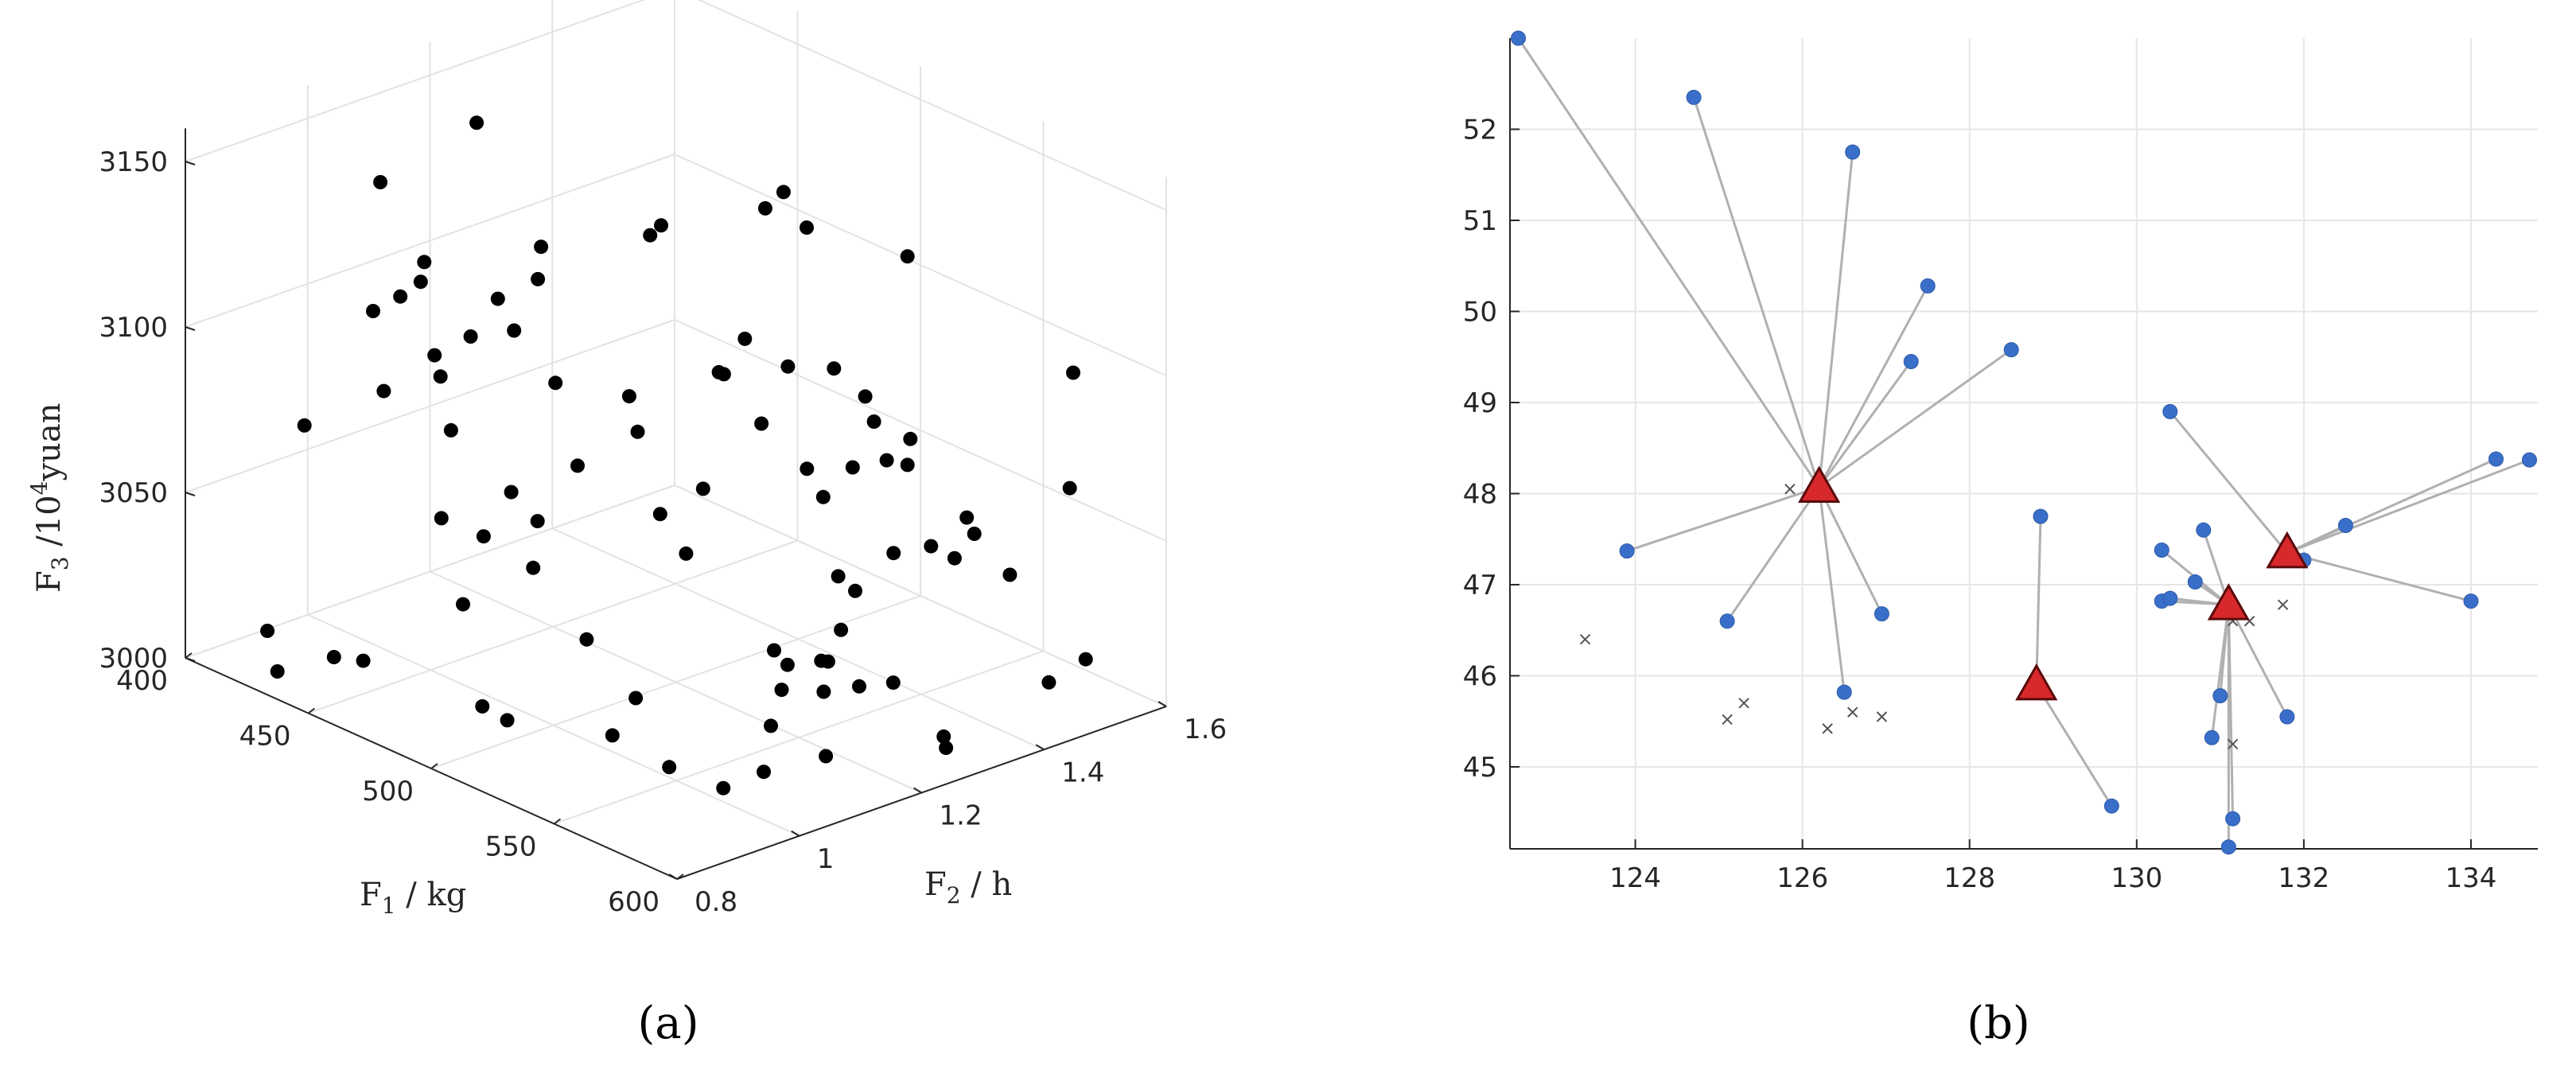  I want to click on z-tick-label: 3100, so click(133, 328).